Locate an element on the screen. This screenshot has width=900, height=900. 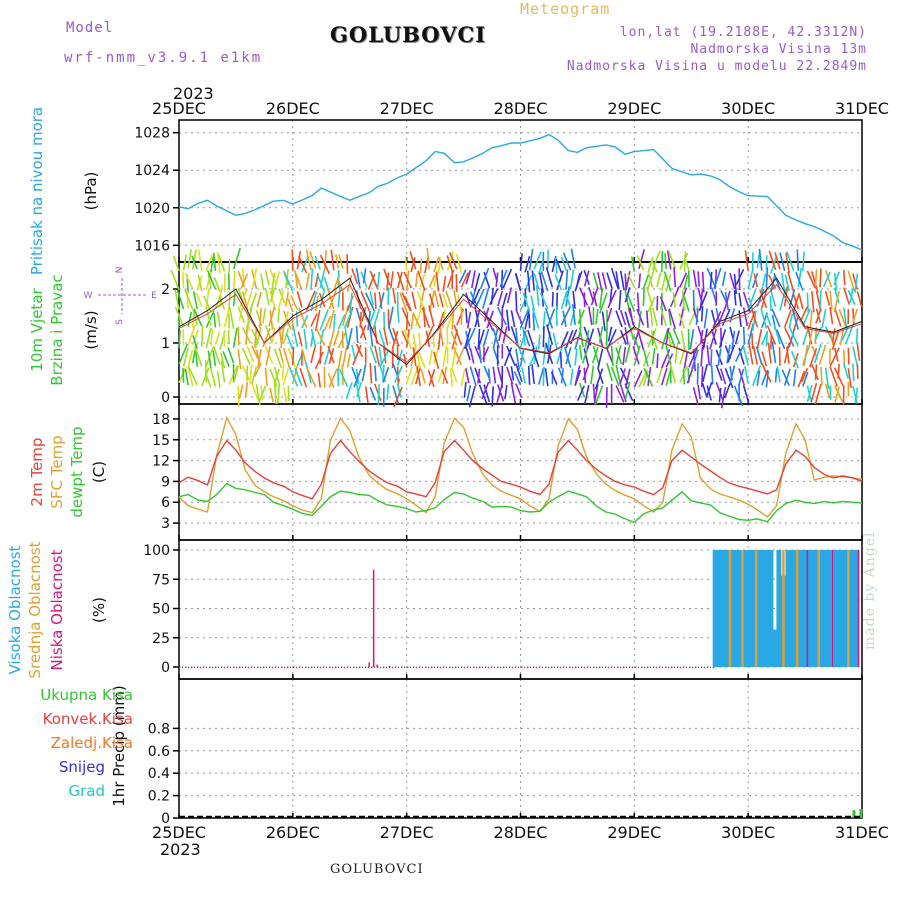
date-label-bottom: 27DEC is located at coordinates (407, 832).